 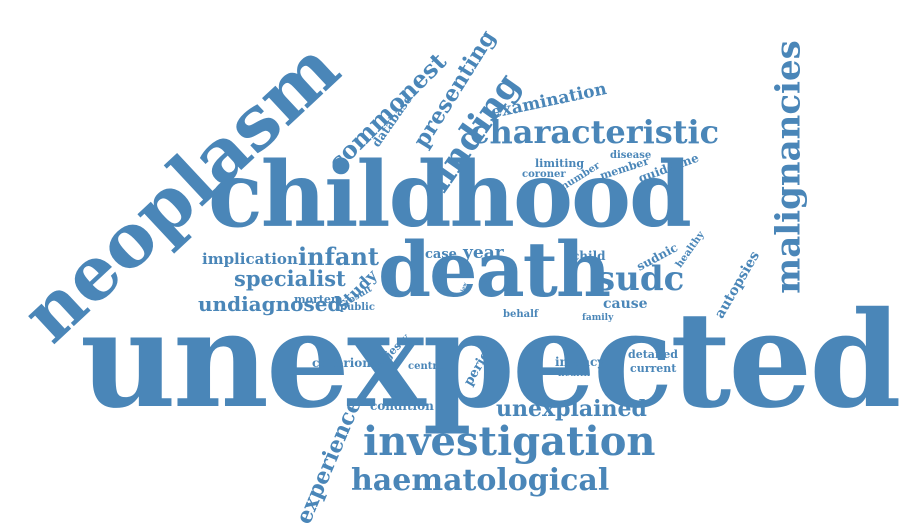 I want to click on word-sudc: sudc, so click(x=640, y=279).